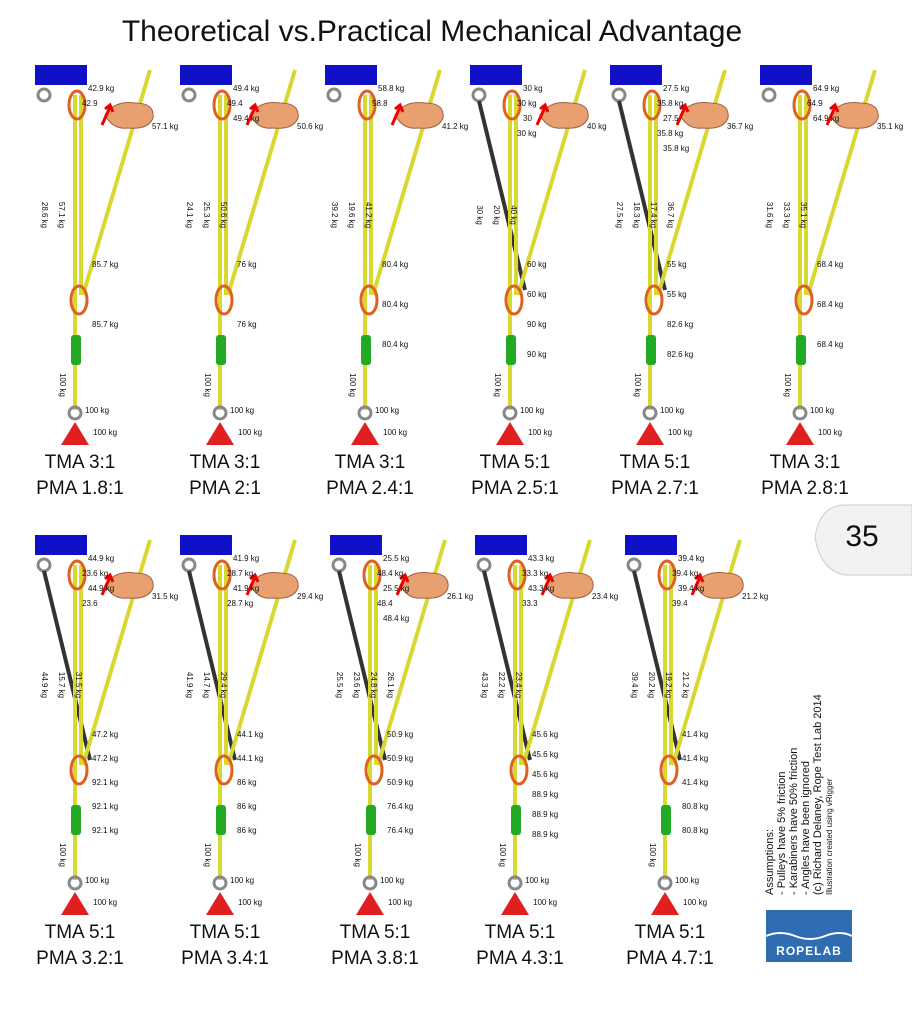  What do you see at coordinates (520, 958) in the screenshot?
I see `pma-caption: PMA 4.3:1` at bounding box center [520, 958].